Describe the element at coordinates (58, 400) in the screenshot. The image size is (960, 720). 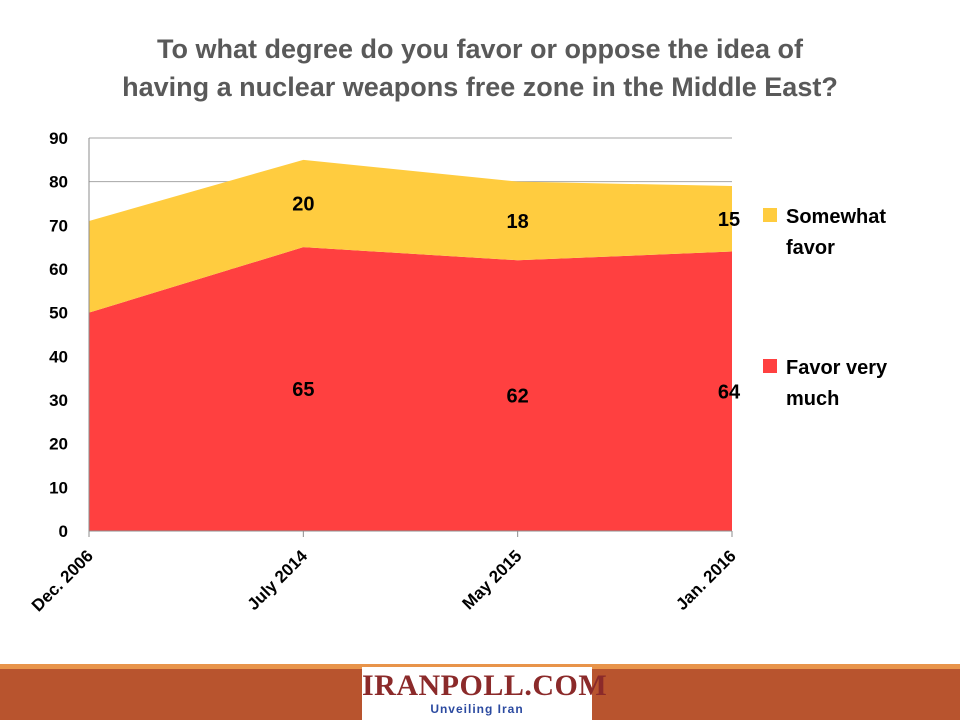
I see `y-tick-label-30: 30` at that location.